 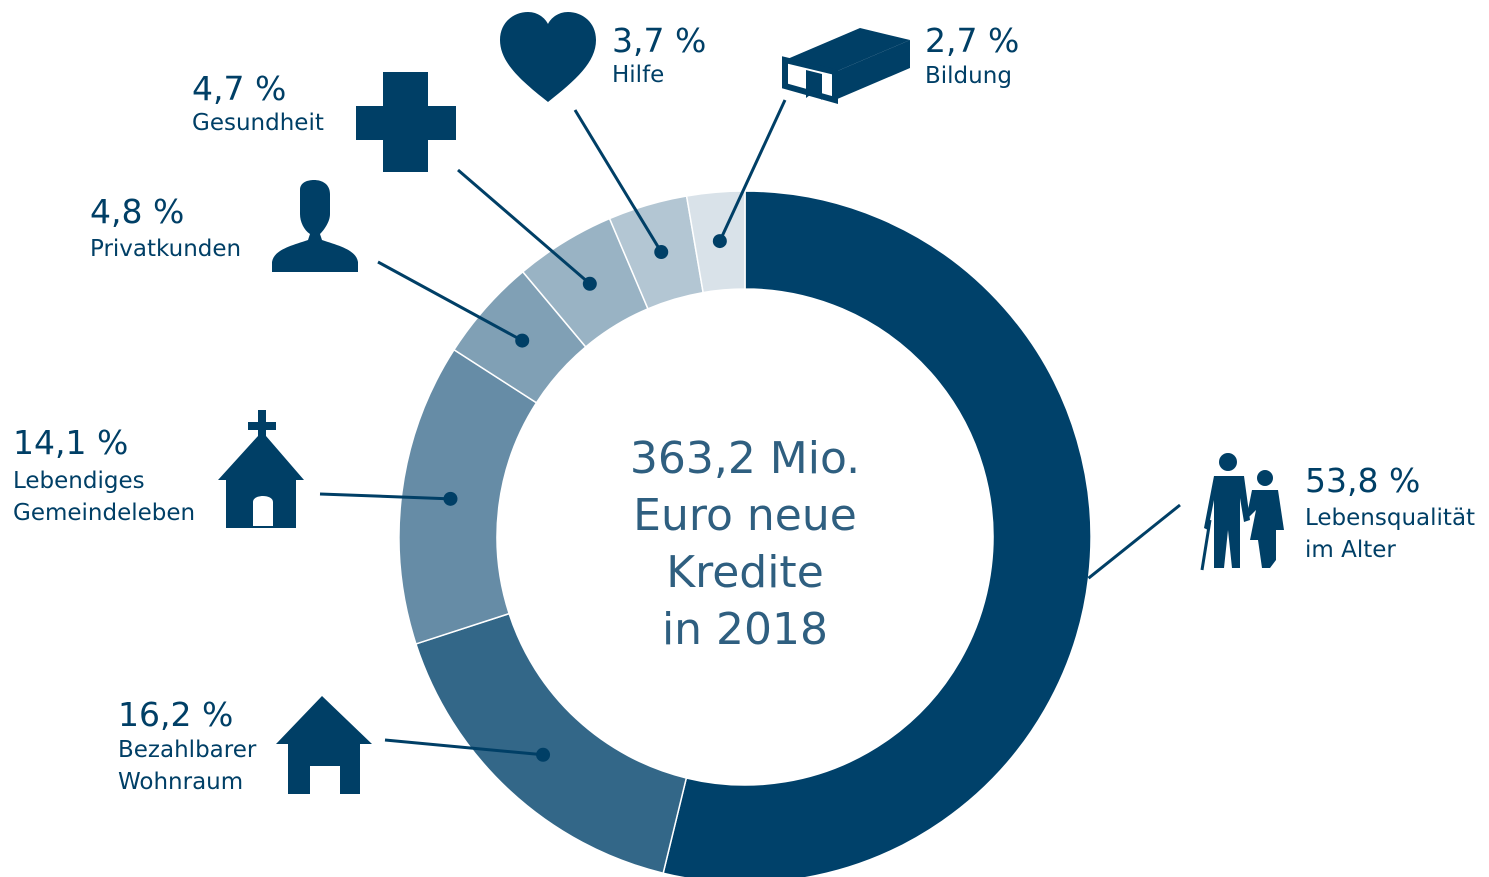 I want to click on value-label: 53,8 %, so click(x=1363, y=480).